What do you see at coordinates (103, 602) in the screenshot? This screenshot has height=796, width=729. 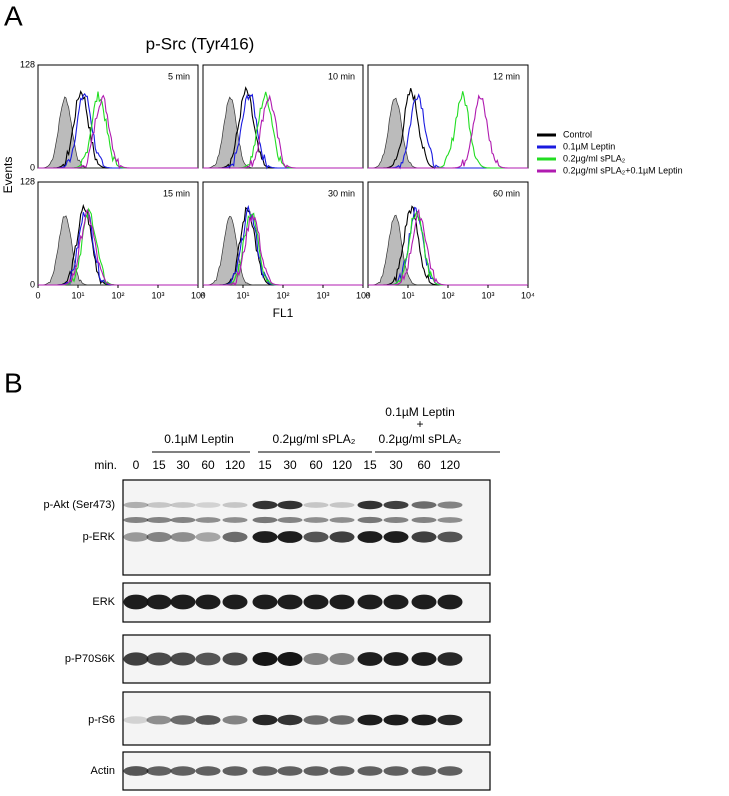 I see `blot-label: ERK` at bounding box center [103, 602].